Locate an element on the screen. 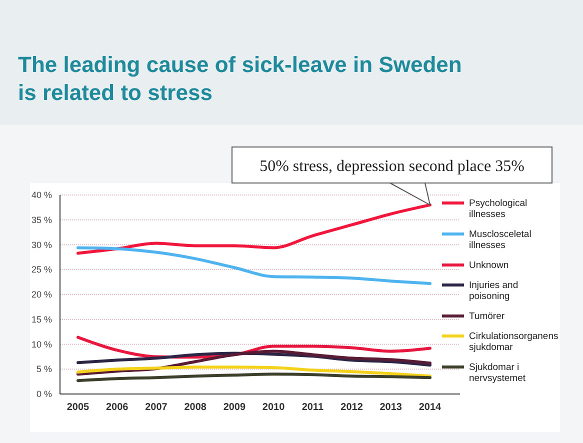  y-tick-label: 30 % is located at coordinates (41, 245).